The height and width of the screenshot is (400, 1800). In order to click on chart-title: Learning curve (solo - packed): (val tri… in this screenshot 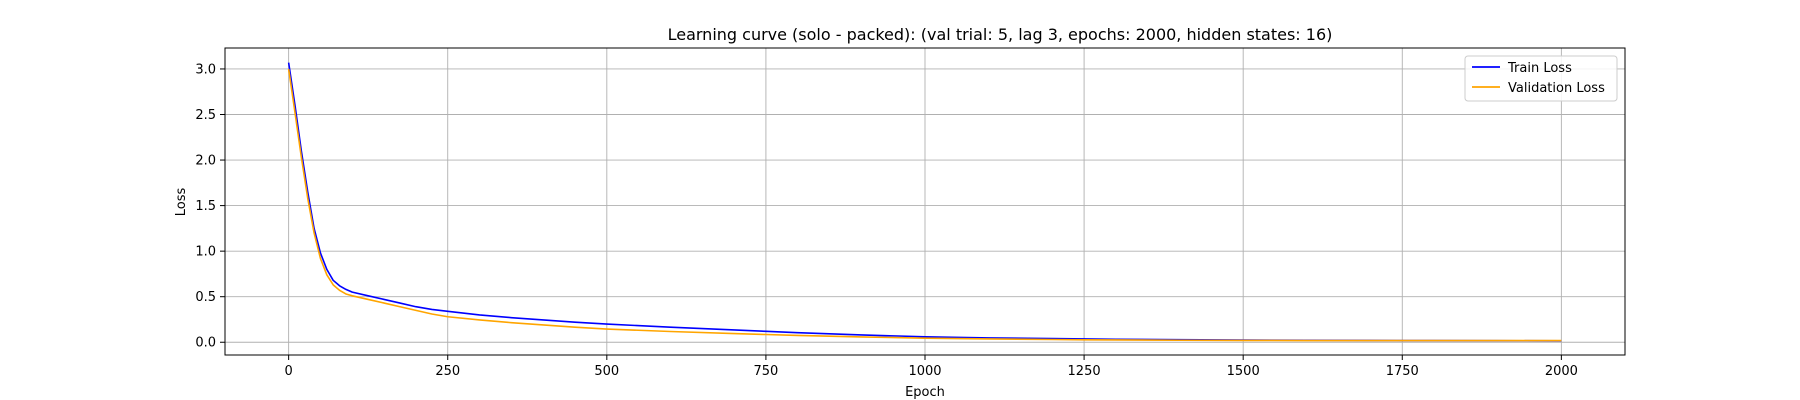, I will do `click(1000, 34)`.